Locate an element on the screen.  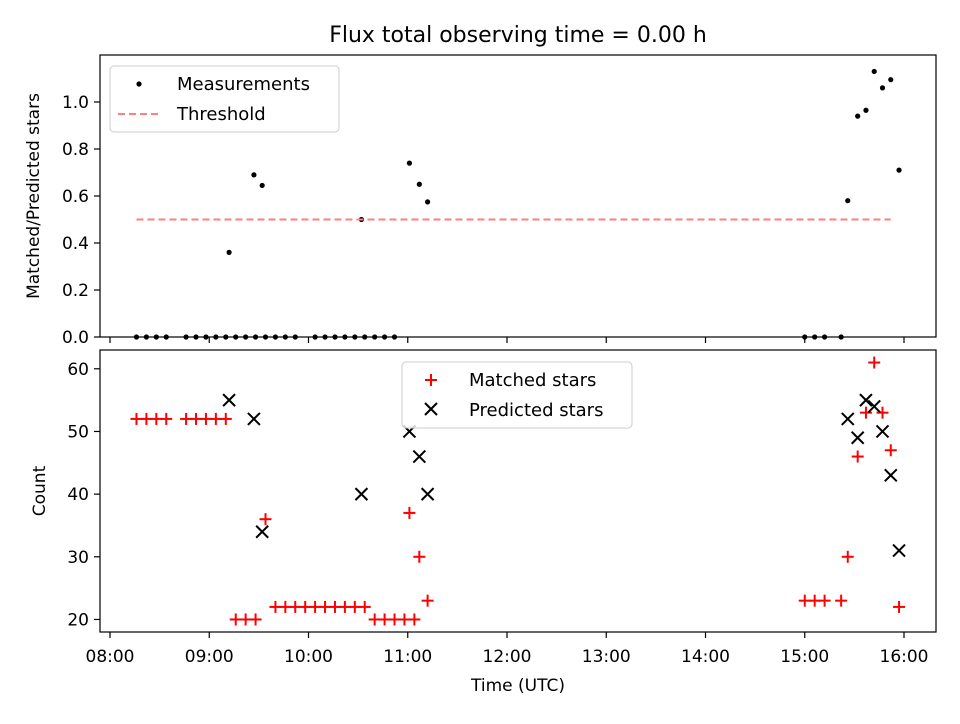
bottom-y-axis-label: Count is located at coordinates (40, 490).